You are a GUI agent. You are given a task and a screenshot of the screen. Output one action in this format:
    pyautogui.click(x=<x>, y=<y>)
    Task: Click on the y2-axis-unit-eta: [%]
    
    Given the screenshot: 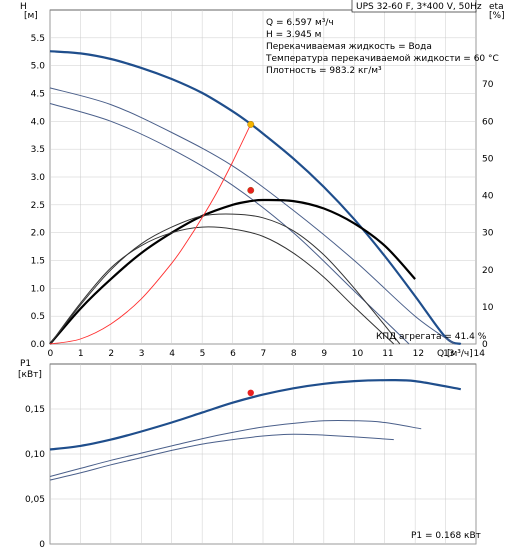 What is the action you would take?
    pyautogui.click(x=497, y=16)
    